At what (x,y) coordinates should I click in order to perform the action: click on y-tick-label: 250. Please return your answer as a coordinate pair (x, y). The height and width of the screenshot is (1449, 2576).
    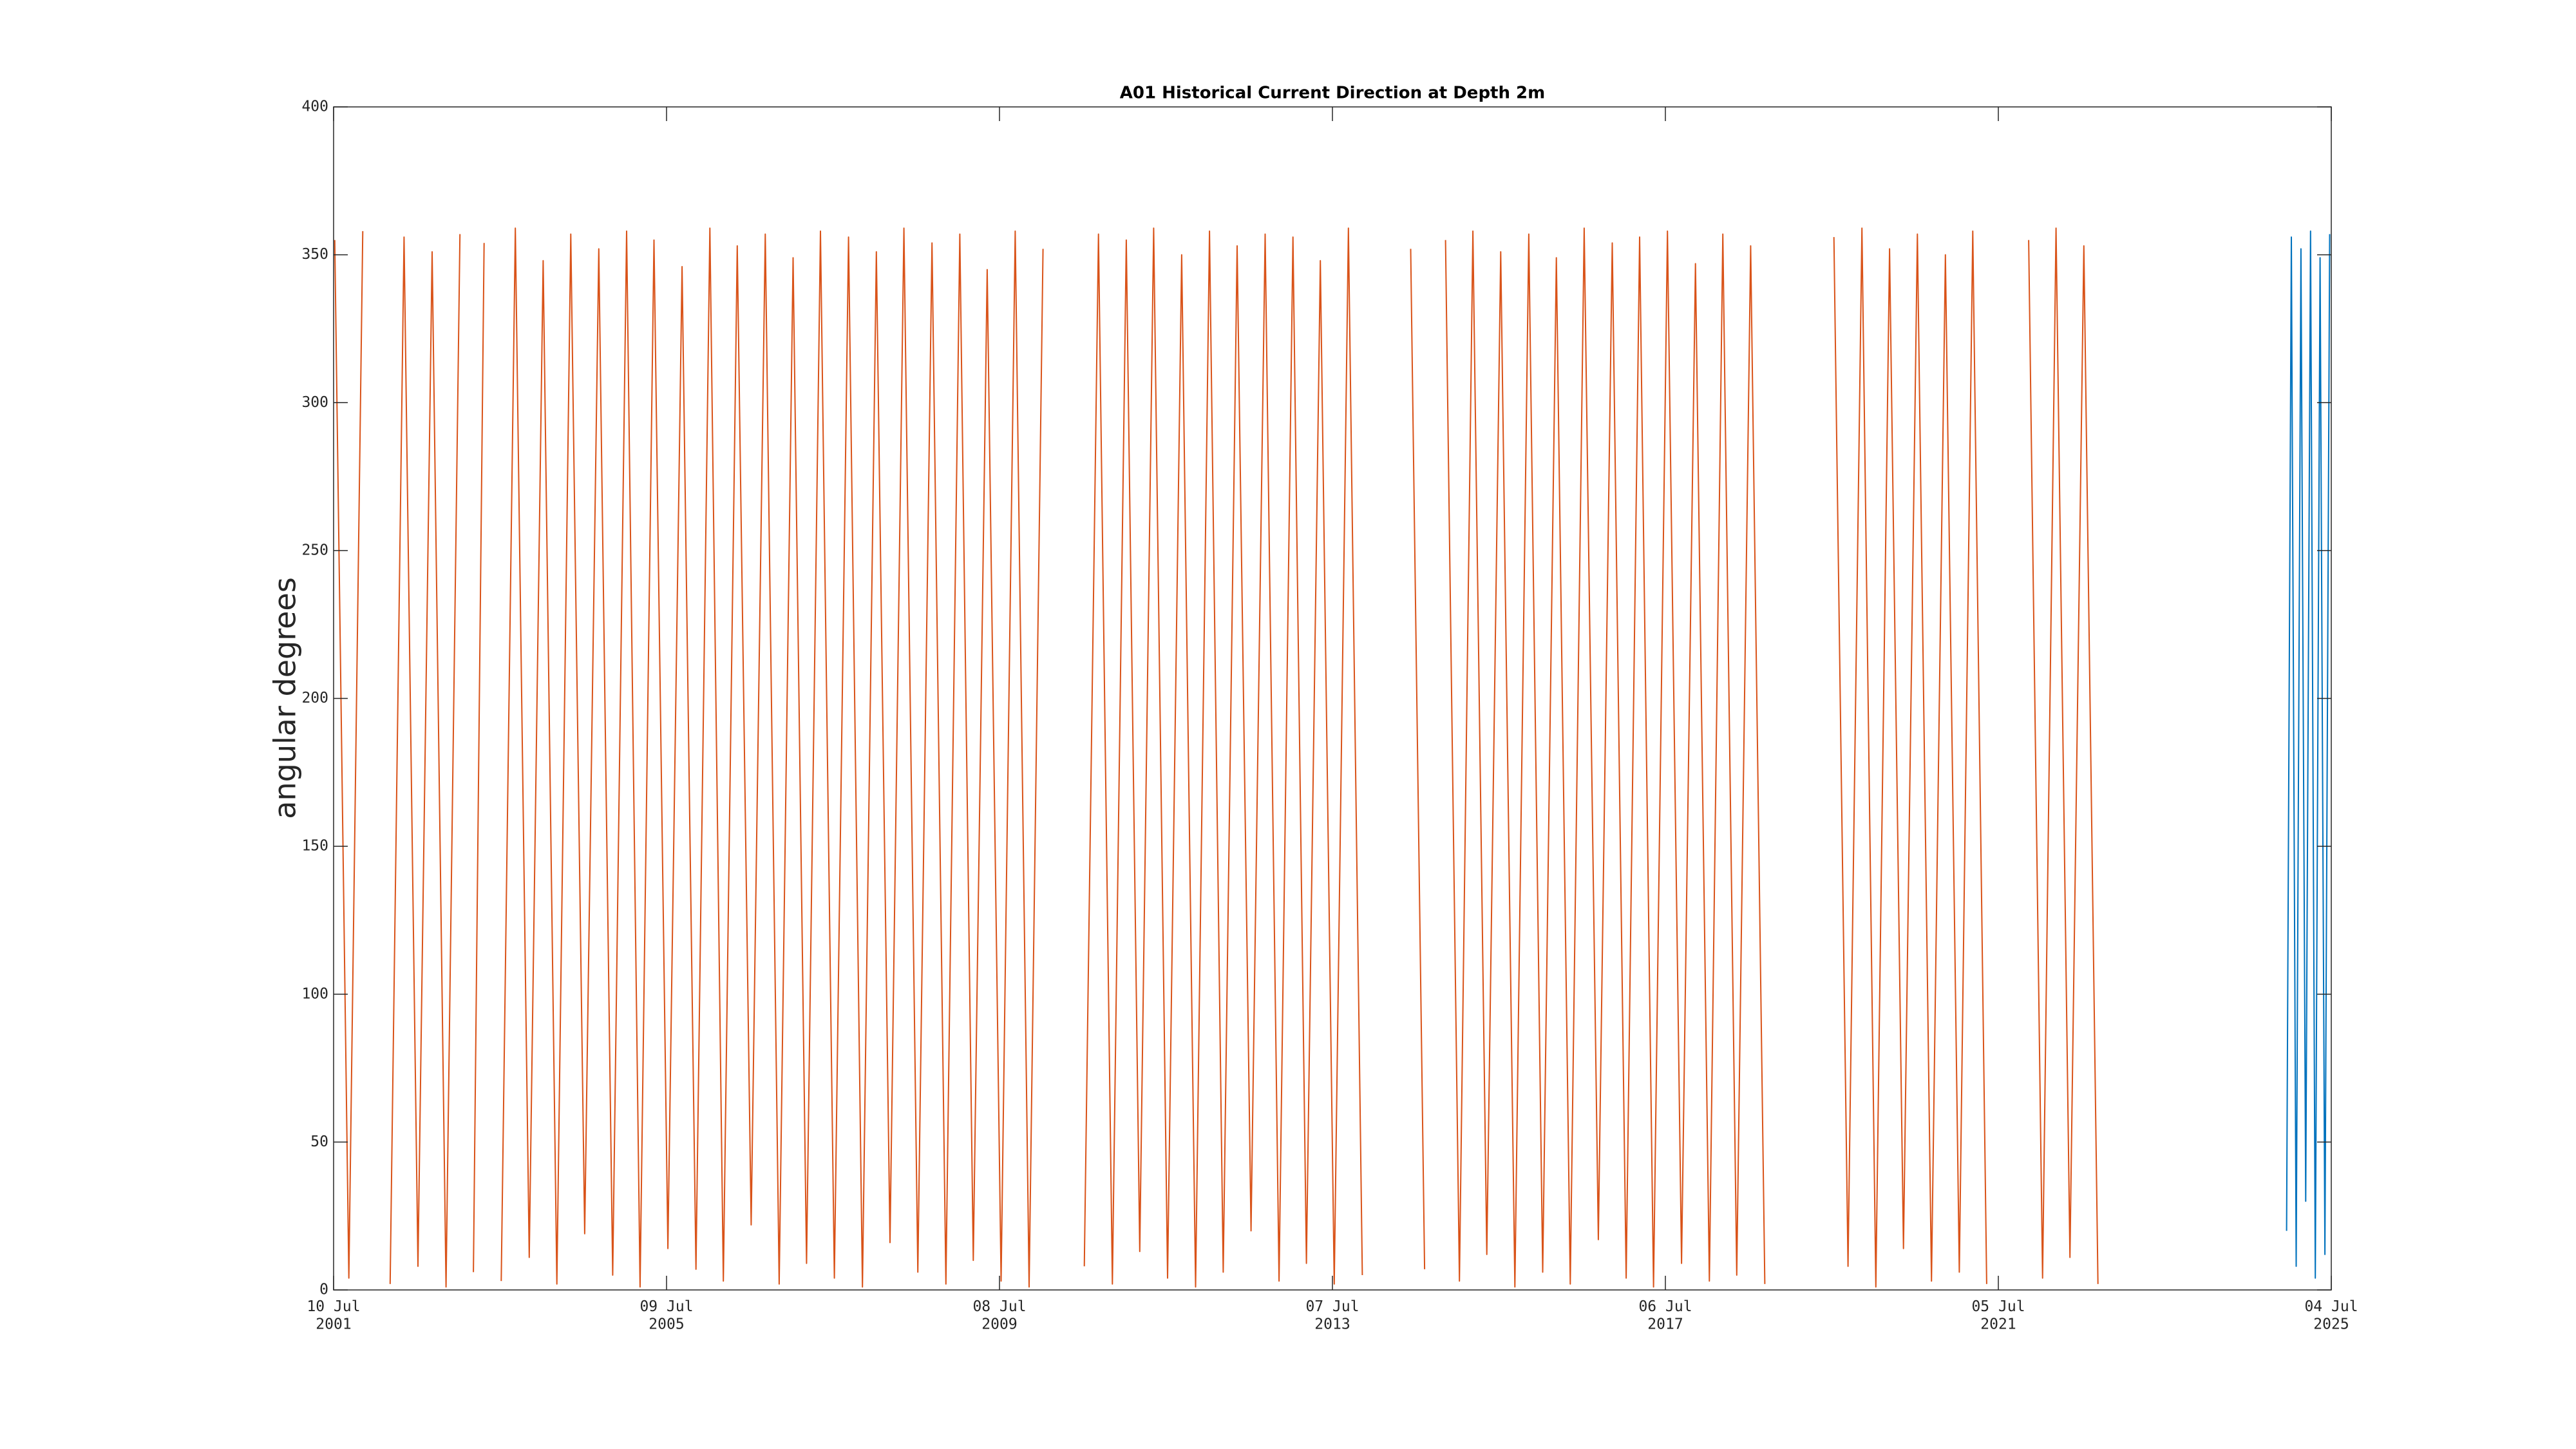
    Looking at the image, I should click on (314, 550).